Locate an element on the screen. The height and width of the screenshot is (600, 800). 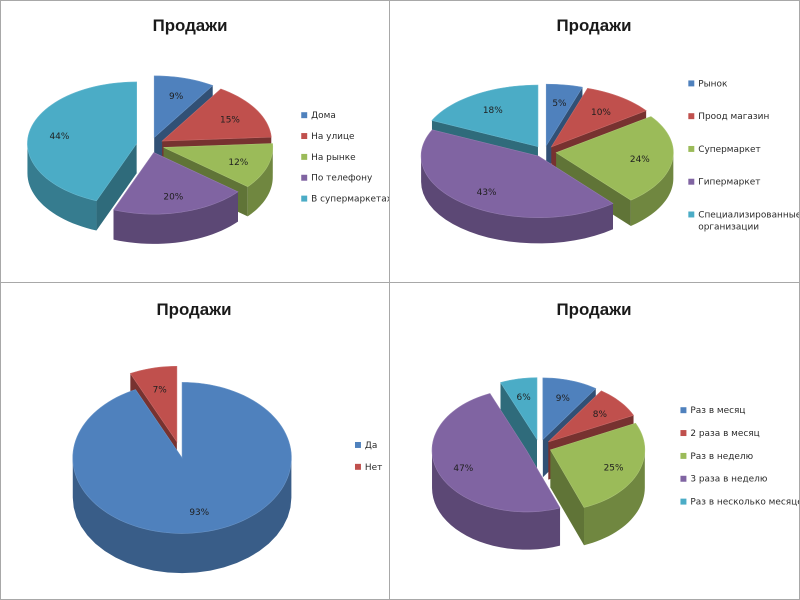
legend-label: Дома is located at coordinates (323, 116).